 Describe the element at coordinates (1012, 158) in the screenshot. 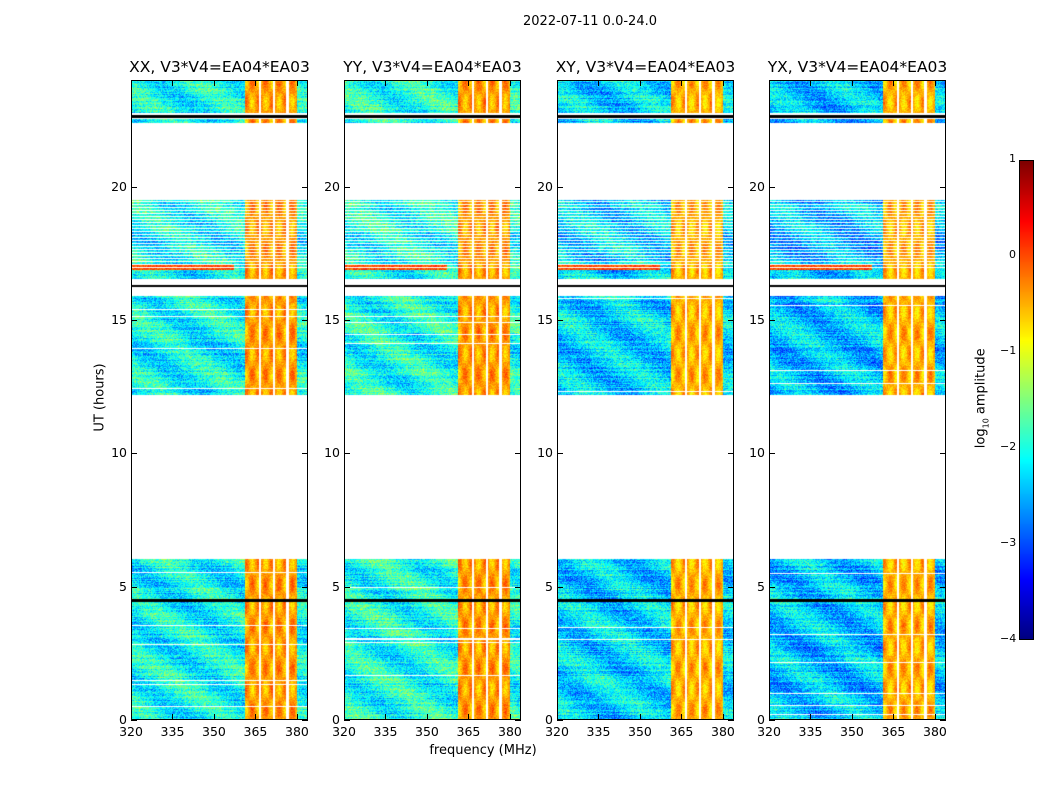

I see `colorbar-tick-label: 1` at that location.